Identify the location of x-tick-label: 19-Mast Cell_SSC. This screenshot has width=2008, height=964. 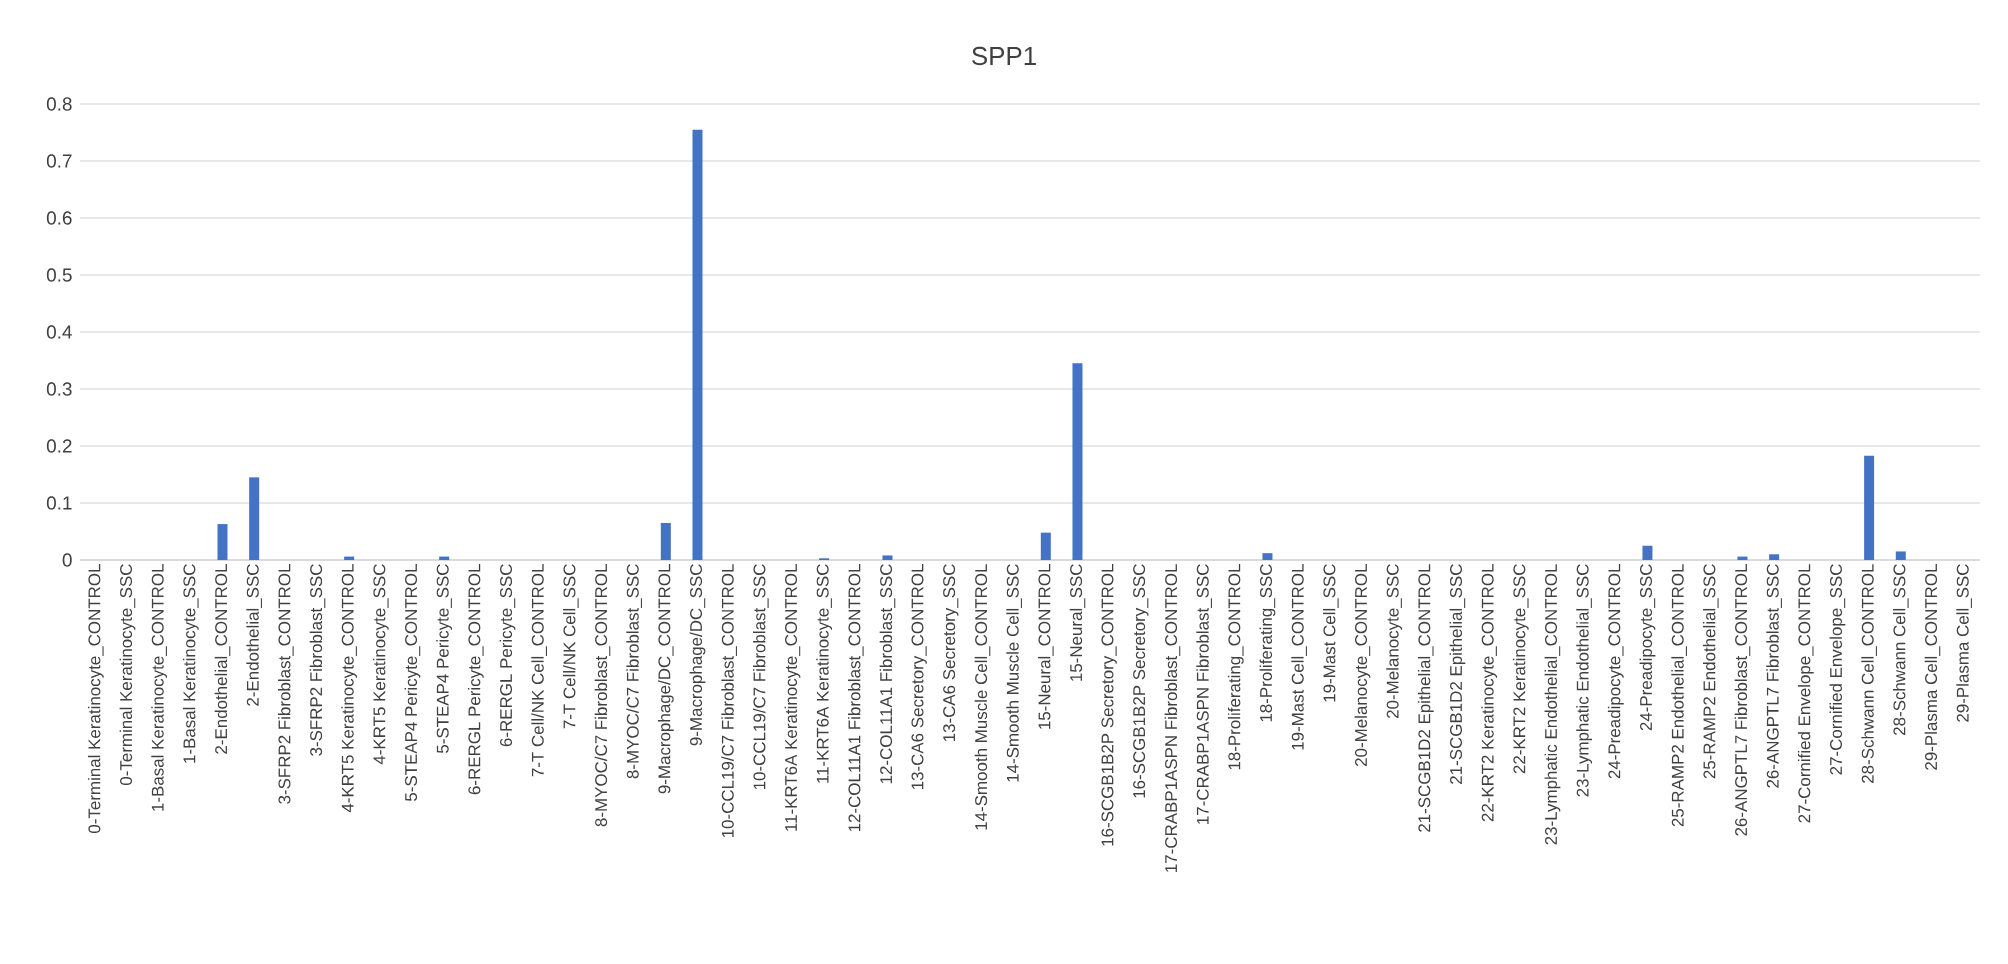
(1330, 633).